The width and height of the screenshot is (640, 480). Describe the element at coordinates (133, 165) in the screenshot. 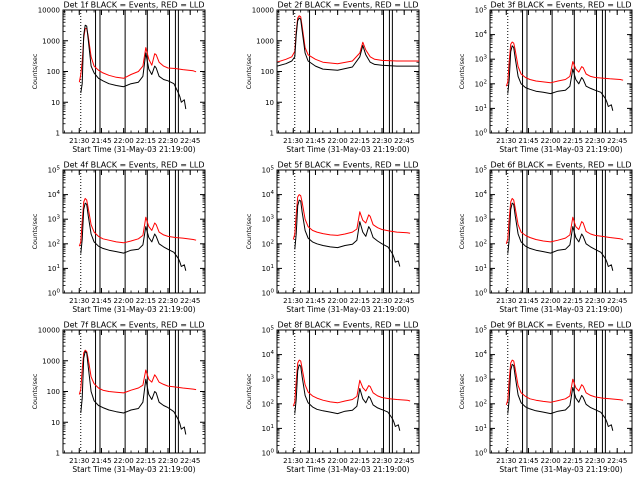

I see `panel-title: Det 4f BLACK = Events, RED = LLD` at that location.